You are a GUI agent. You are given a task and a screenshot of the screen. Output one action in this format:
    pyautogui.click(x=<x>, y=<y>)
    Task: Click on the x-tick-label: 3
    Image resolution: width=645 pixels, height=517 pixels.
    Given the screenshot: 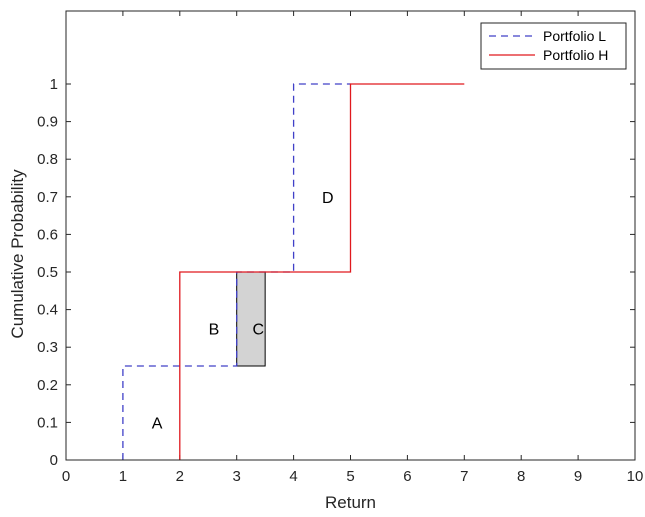 What is the action you would take?
    pyautogui.click(x=237, y=476)
    